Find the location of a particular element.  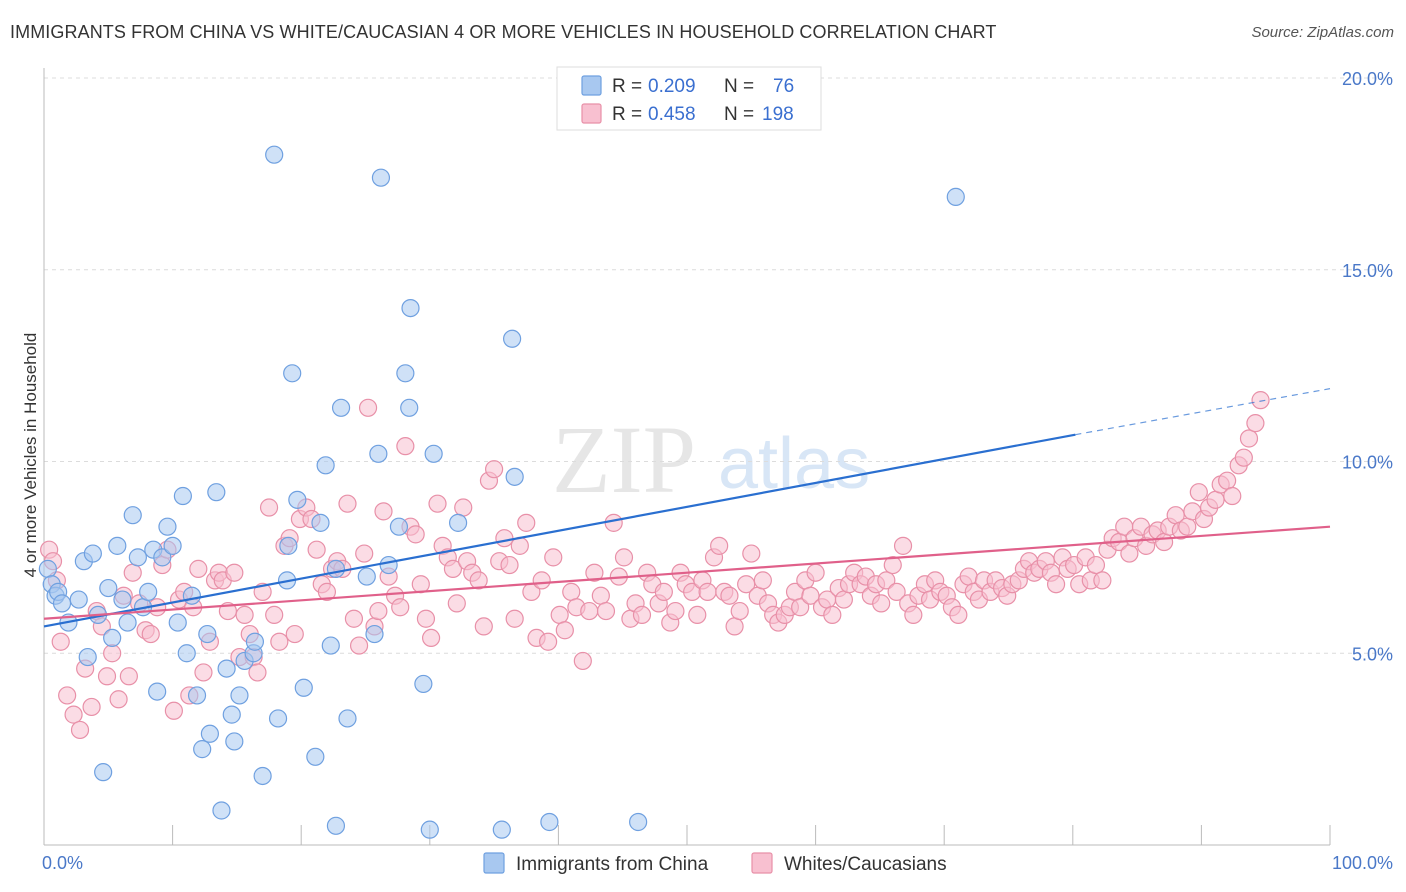

trend-line-white is located at coordinates (687, 572).